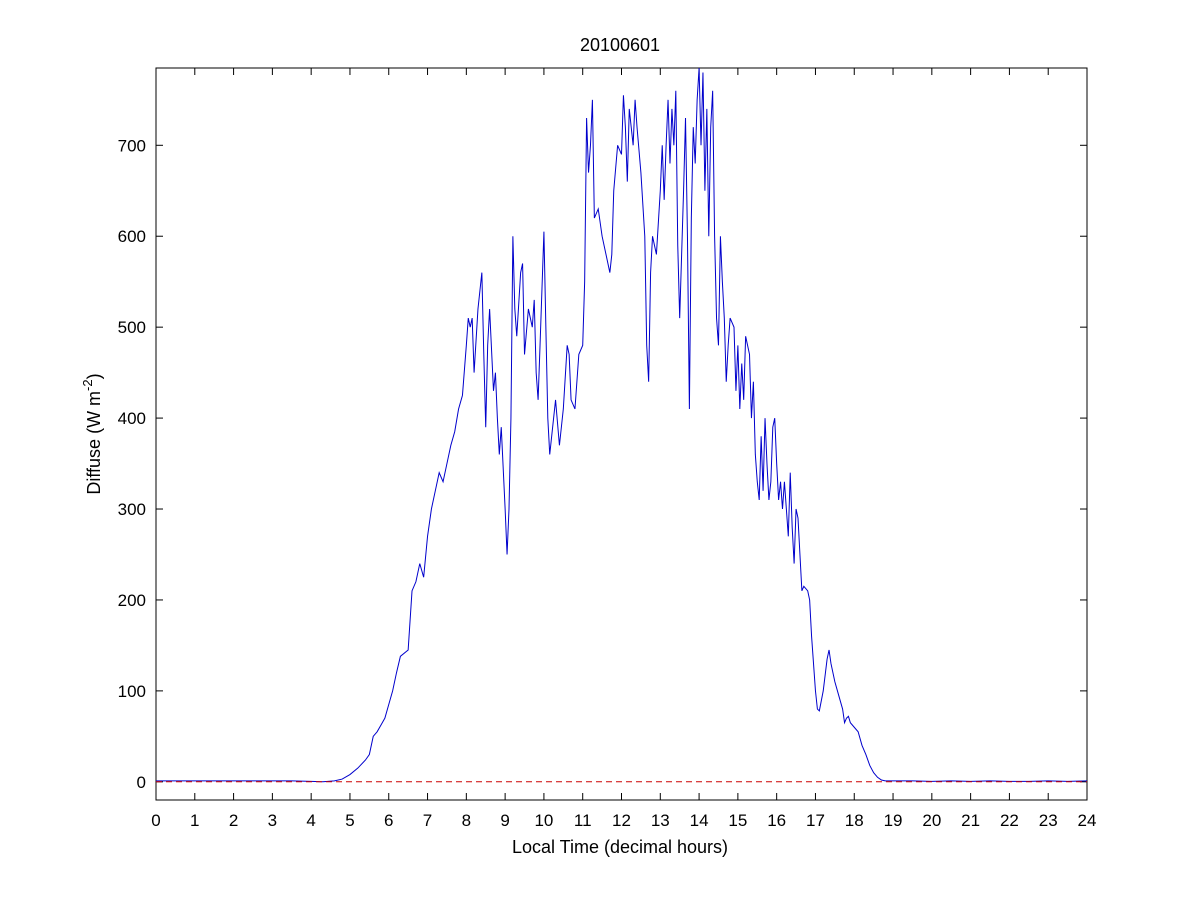  I want to click on x-tick-label: 6, so click(388, 820).